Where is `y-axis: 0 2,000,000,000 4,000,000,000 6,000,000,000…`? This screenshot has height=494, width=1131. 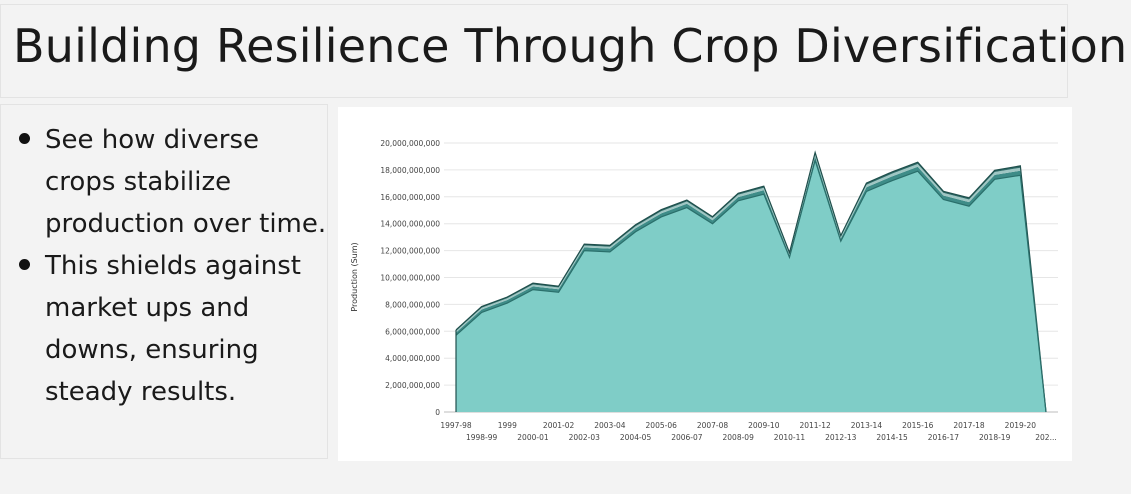
y-axis: 0 2,000,000,000 4,000,000,000 6,000,000,000… is located at coordinates (410, 278).